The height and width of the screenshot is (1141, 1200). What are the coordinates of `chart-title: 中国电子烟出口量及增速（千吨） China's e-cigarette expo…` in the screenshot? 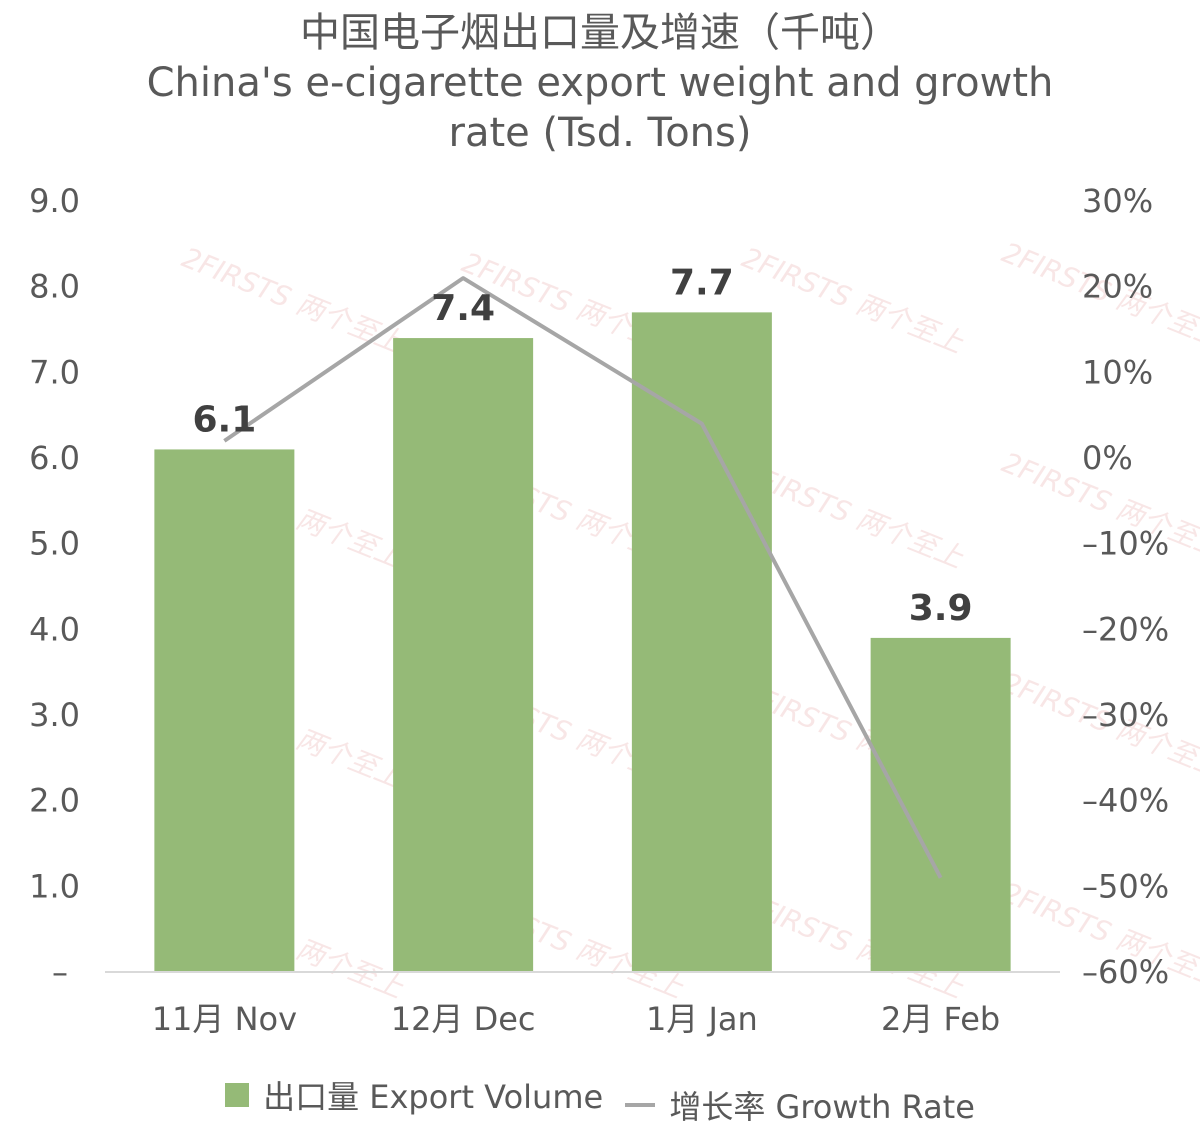 It's located at (600, 83).